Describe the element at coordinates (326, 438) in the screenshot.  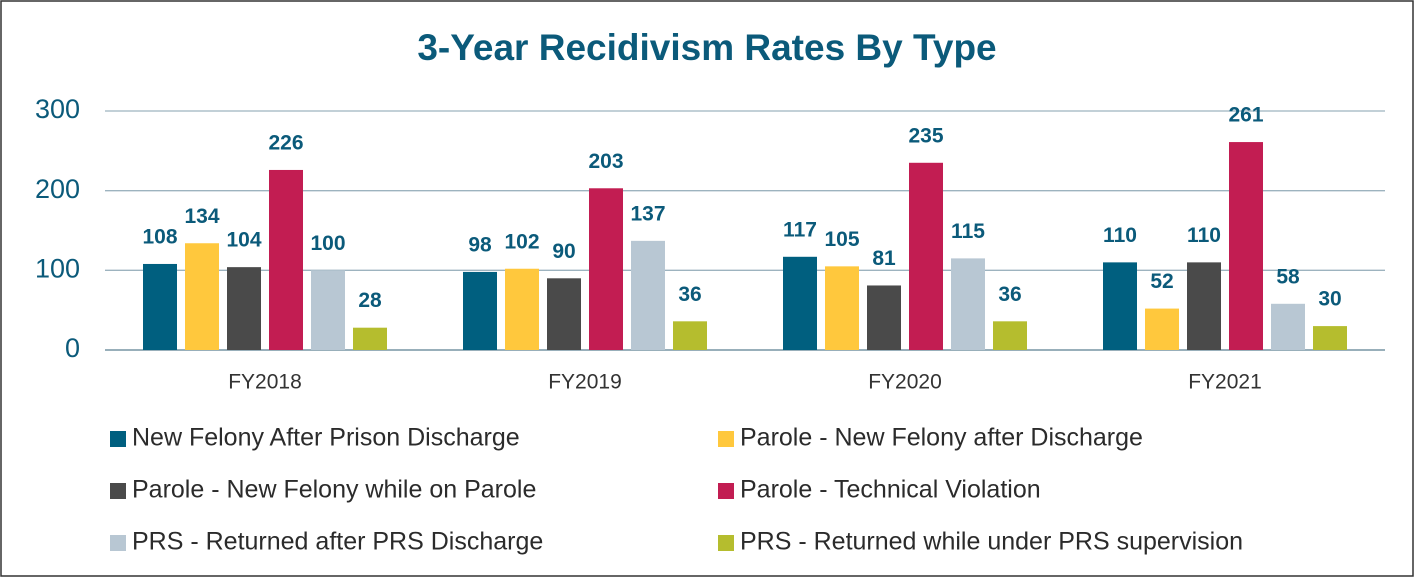
I see `legend-label: New Felony After Prison Discharge` at that location.